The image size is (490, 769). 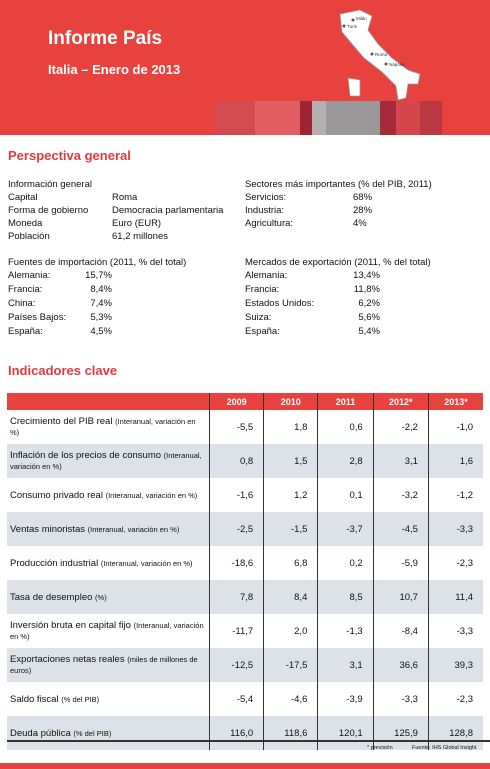 What do you see at coordinates (266, 197) in the screenshot?
I see `row-label: Servicios:` at bounding box center [266, 197].